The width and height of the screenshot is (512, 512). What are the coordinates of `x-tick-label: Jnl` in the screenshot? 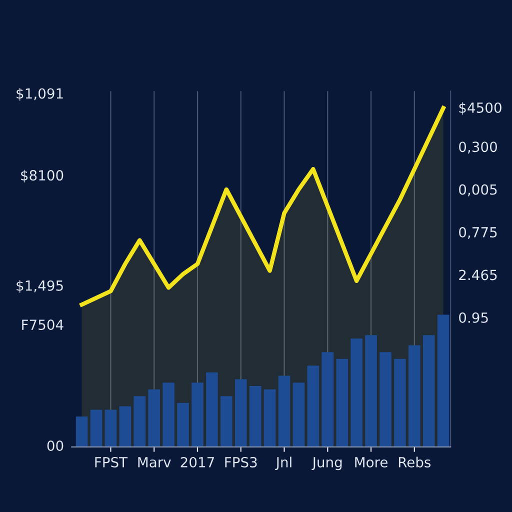 It's located at (283, 463).